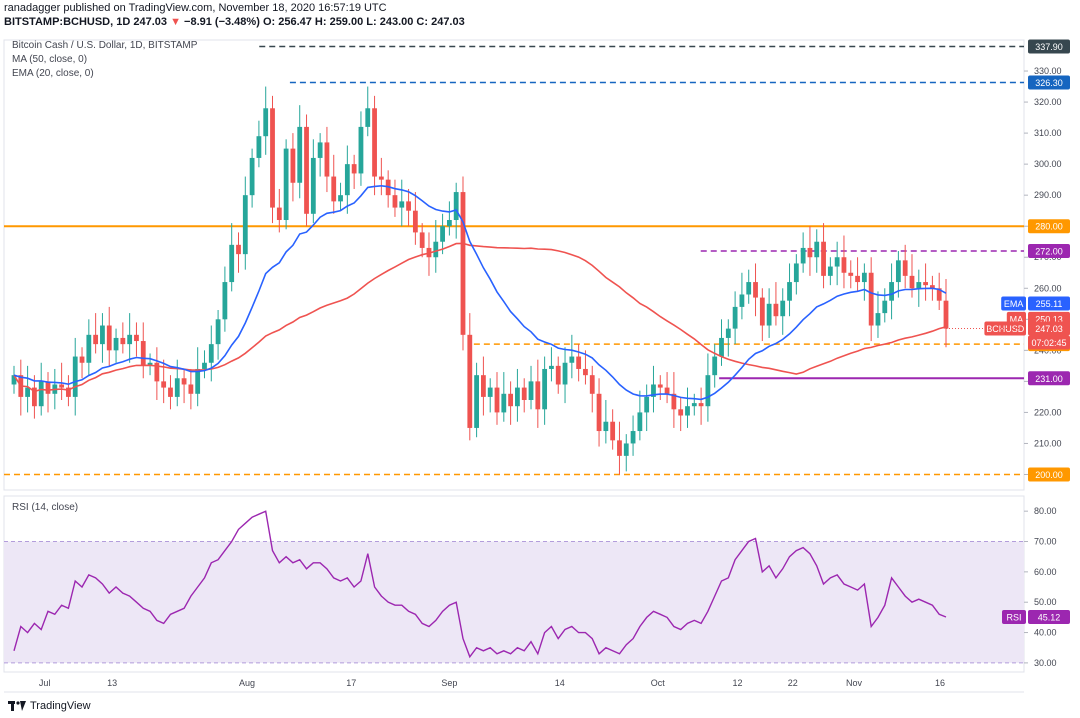 The height and width of the screenshot is (718, 1080). I want to click on tag-value-ema, so click(1049, 303).